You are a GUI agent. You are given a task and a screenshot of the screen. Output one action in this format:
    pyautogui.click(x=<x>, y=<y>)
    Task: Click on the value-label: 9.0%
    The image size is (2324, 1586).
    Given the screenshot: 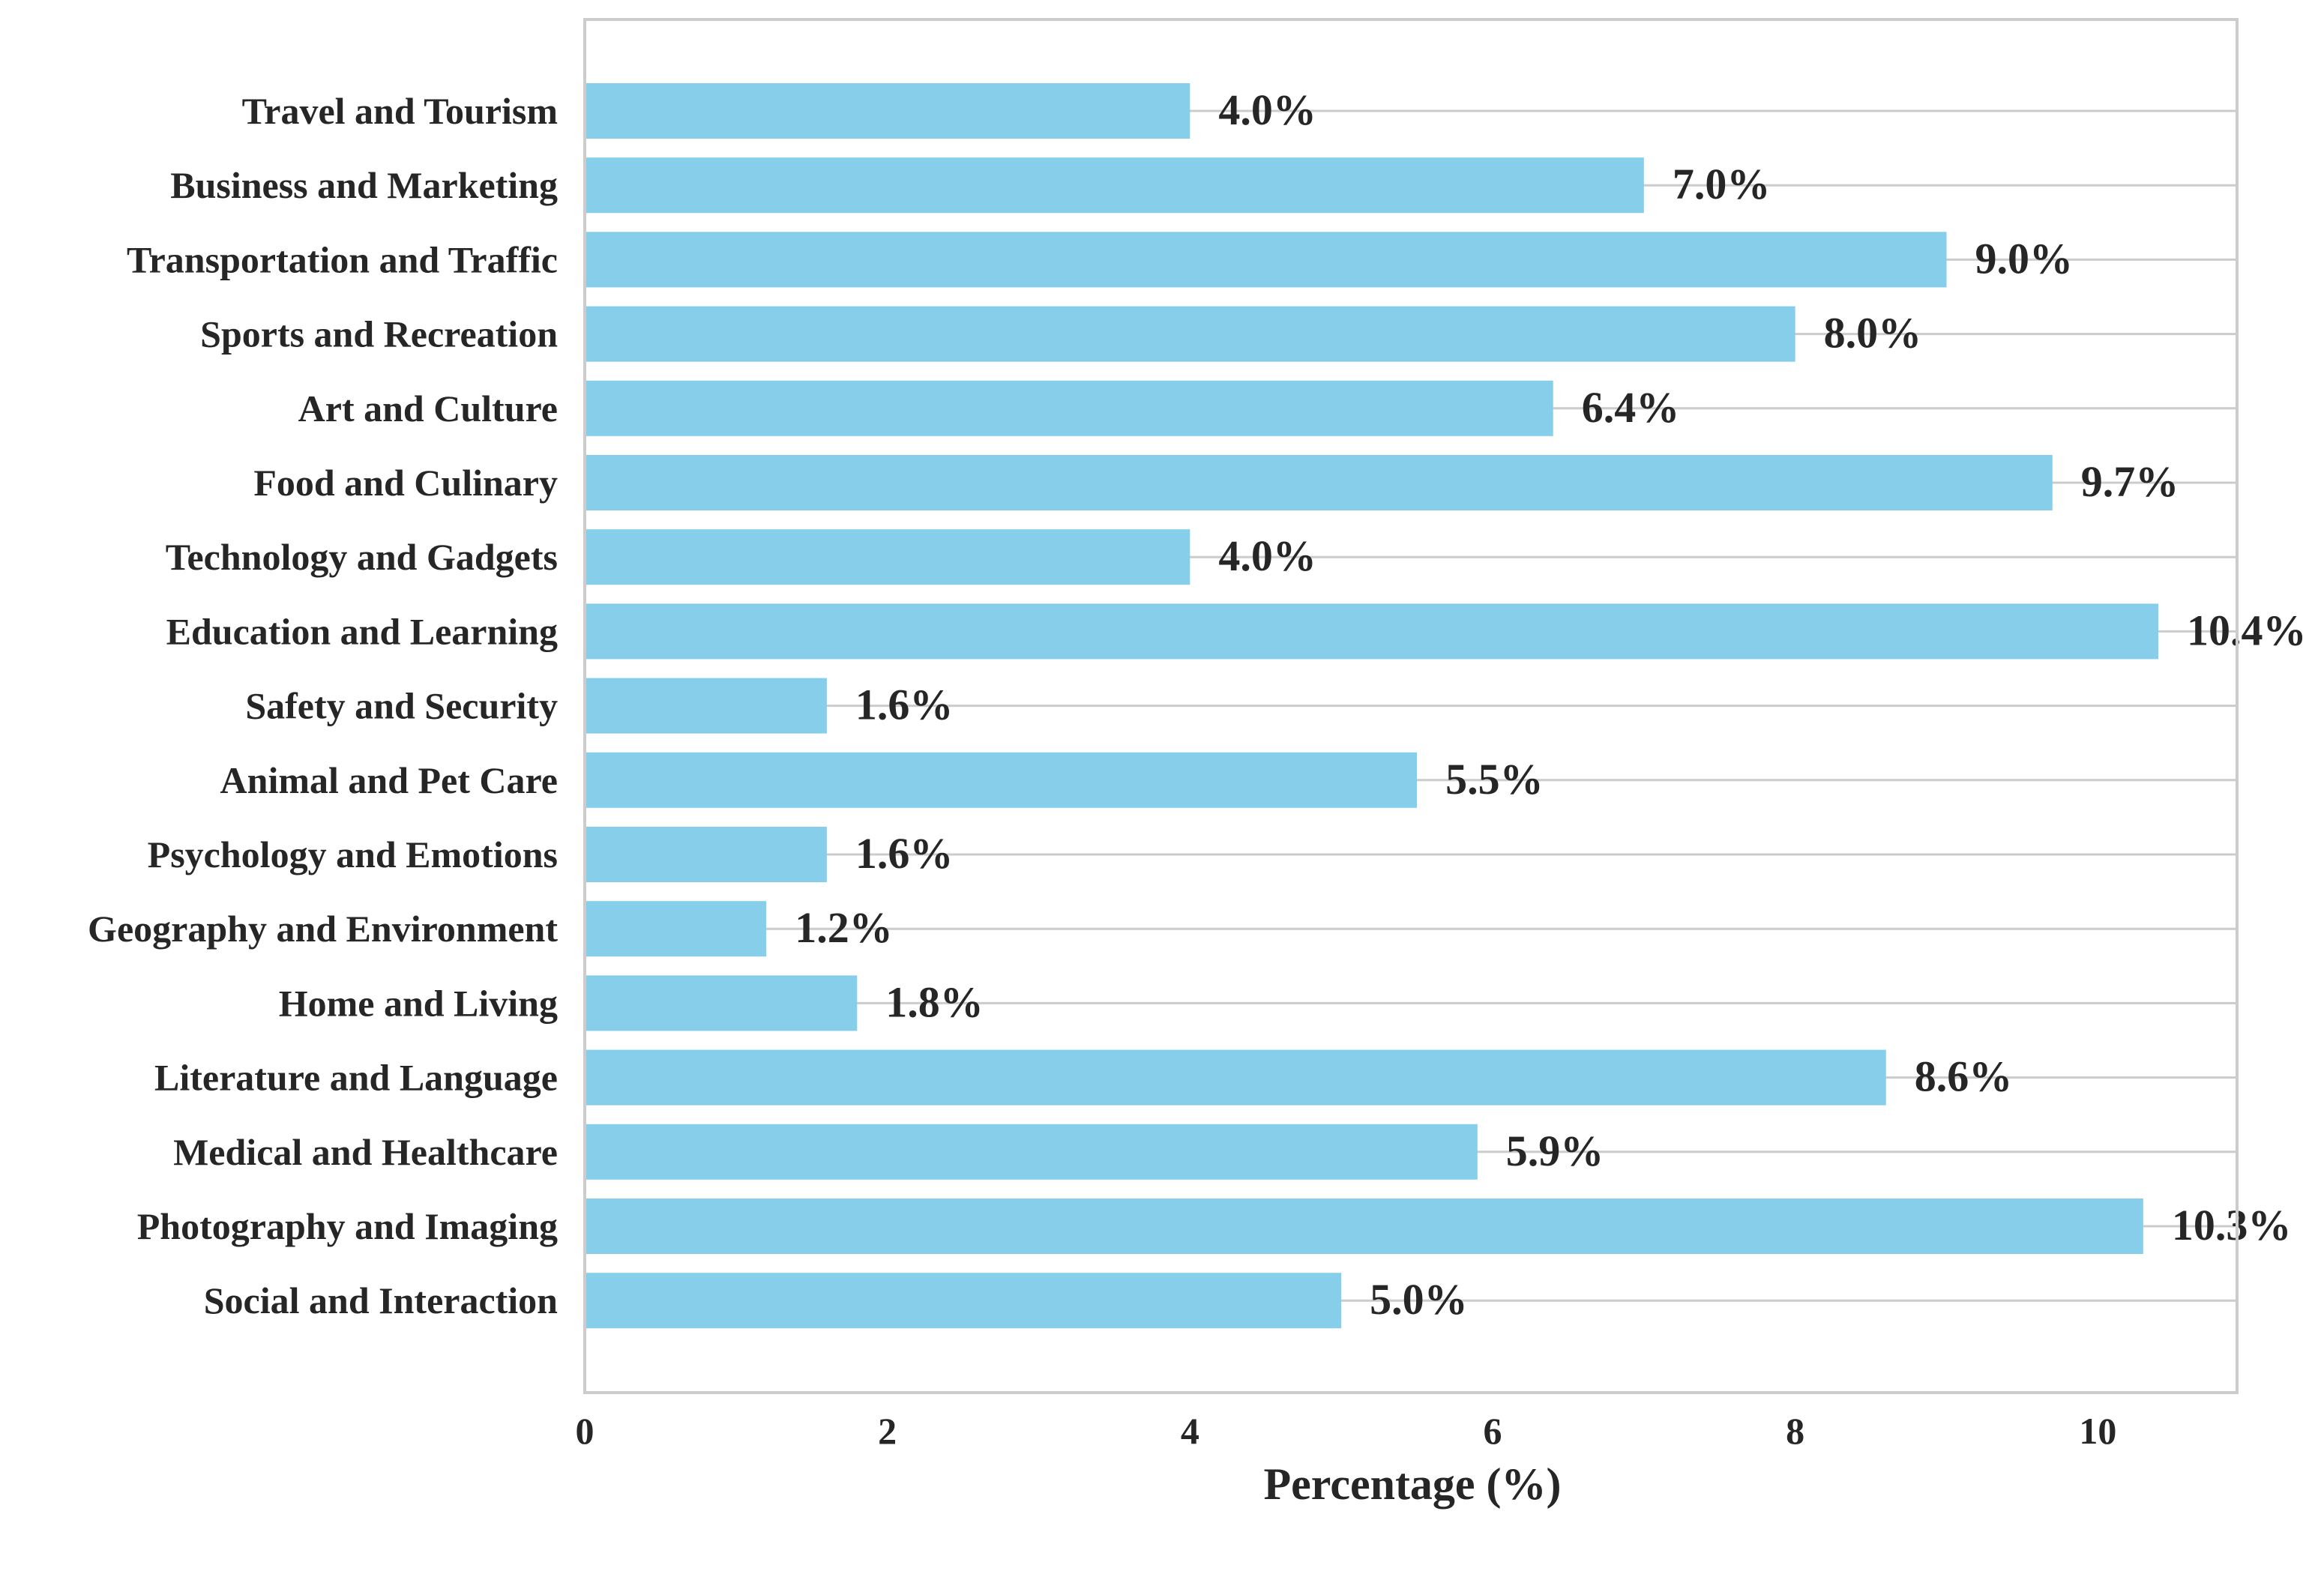 What is the action you would take?
    pyautogui.click(x=2024, y=258)
    